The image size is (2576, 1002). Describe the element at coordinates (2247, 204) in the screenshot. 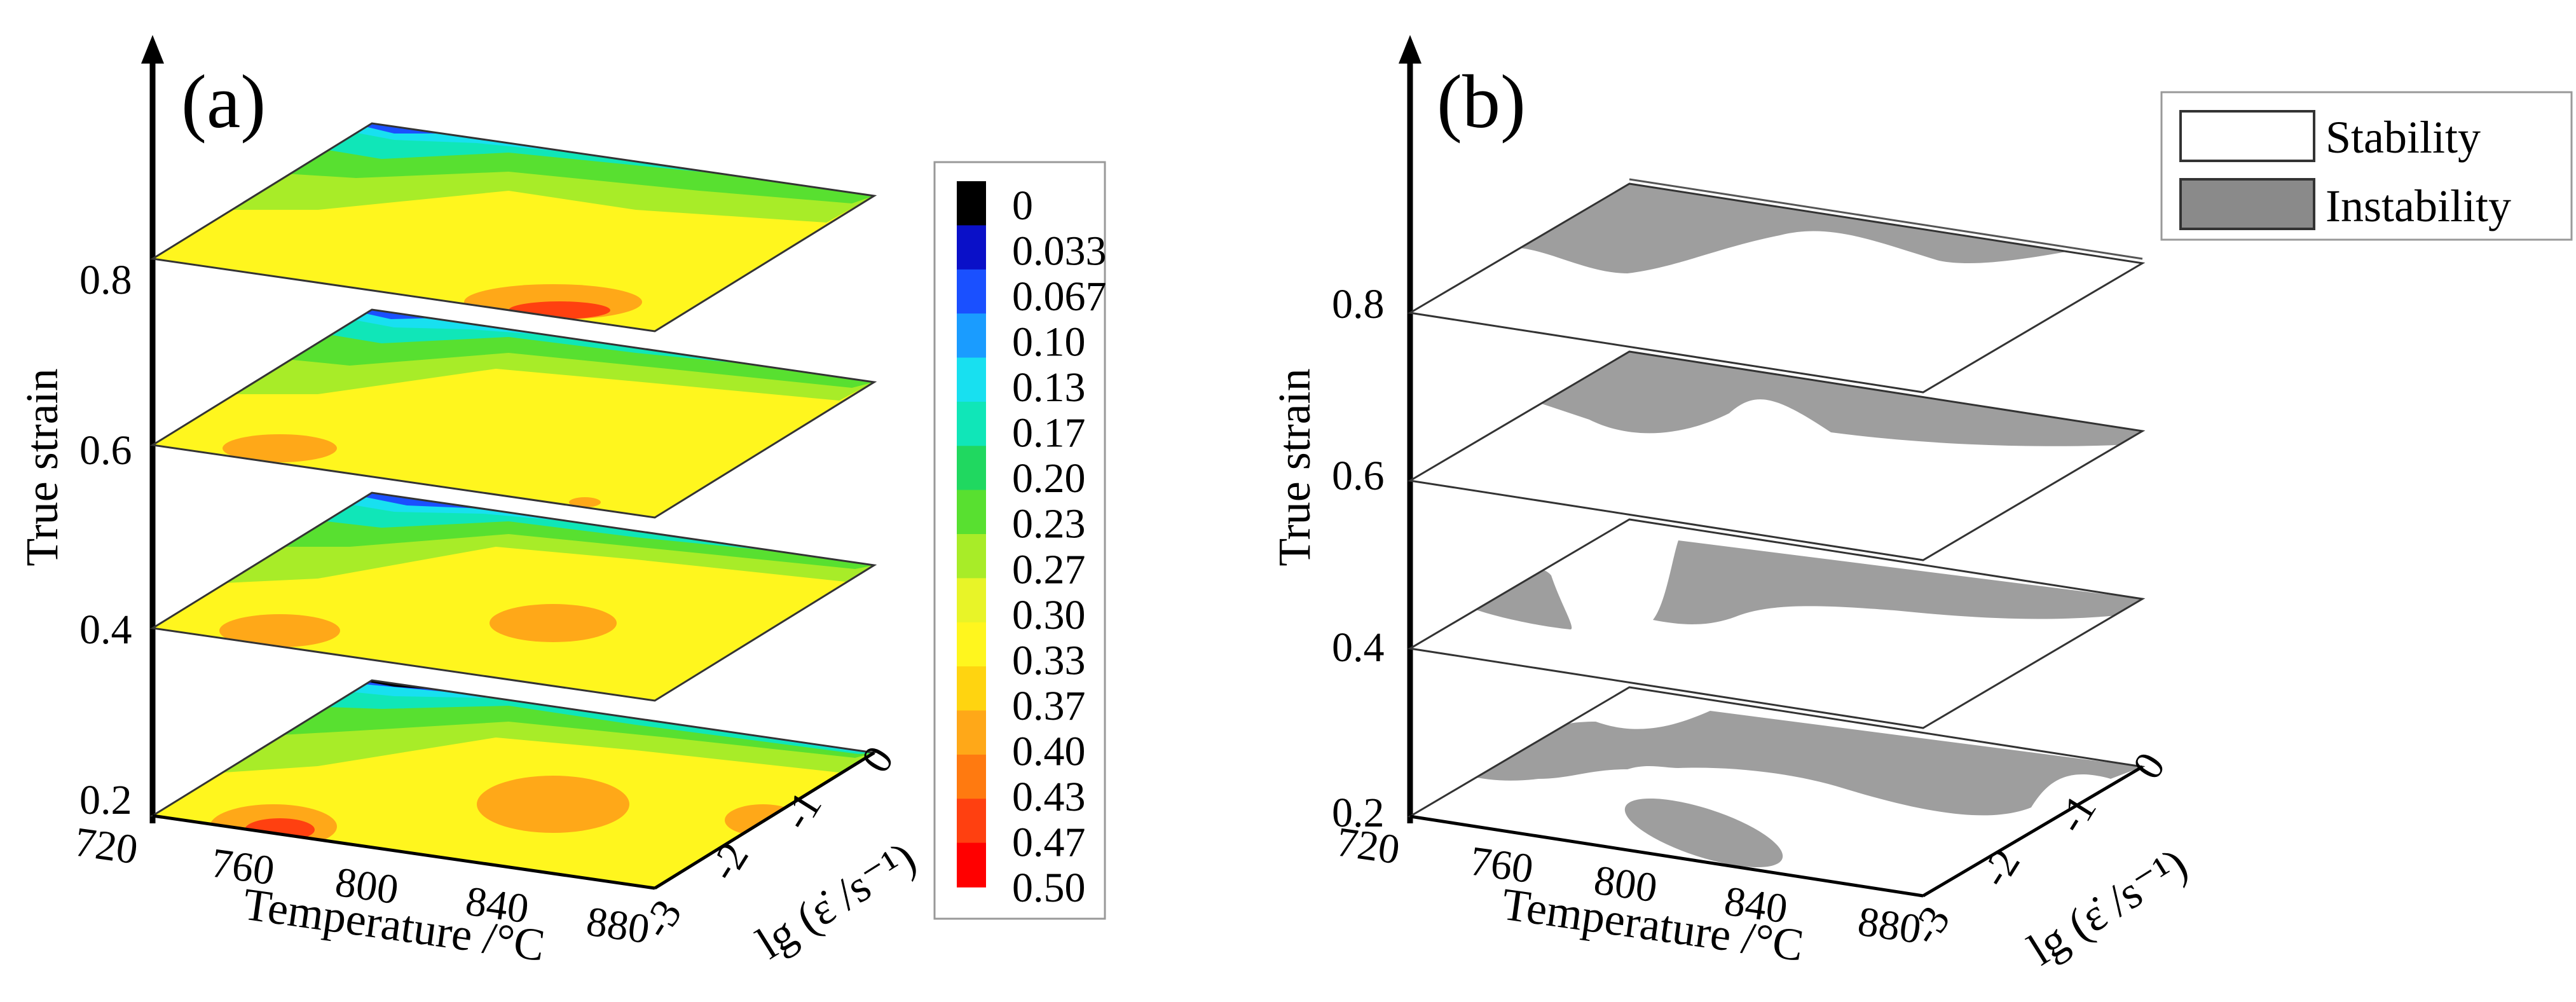

I see `legend-swatch-instability` at that location.